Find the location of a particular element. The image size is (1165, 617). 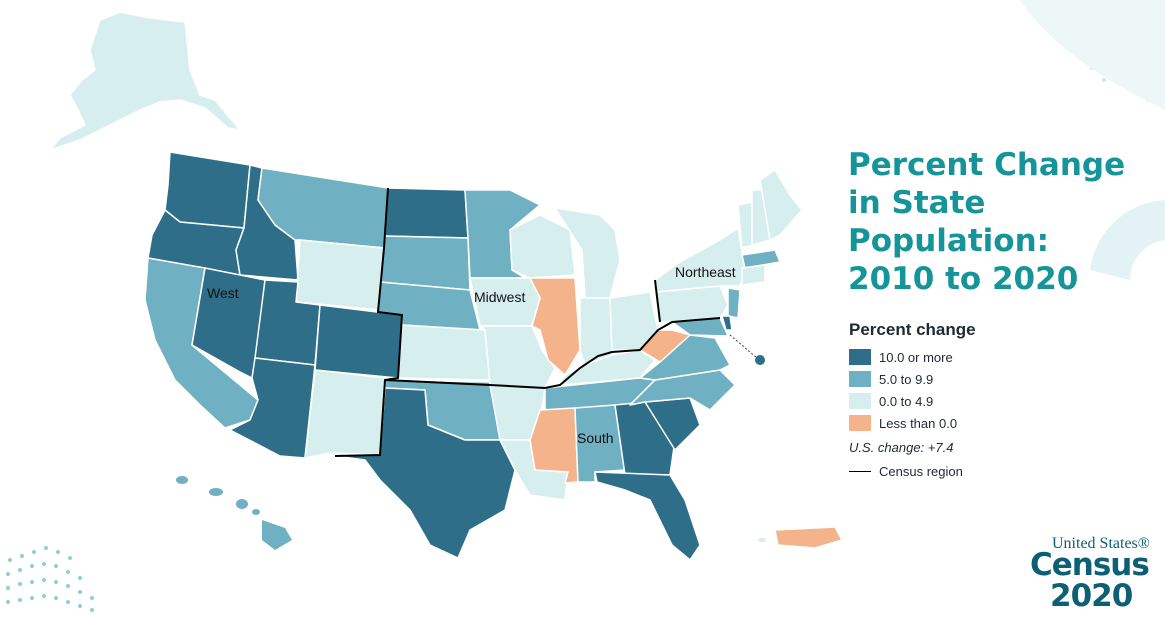

boundary-west is located at coordinates (369, 322).